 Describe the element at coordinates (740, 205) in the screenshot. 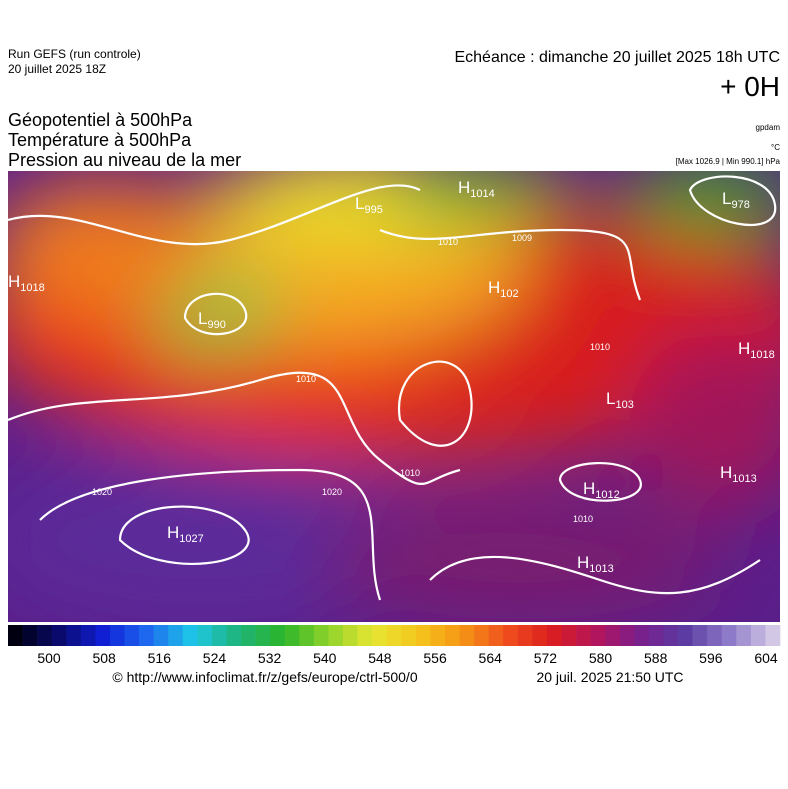

I see `pressure-value: 978` at that location.